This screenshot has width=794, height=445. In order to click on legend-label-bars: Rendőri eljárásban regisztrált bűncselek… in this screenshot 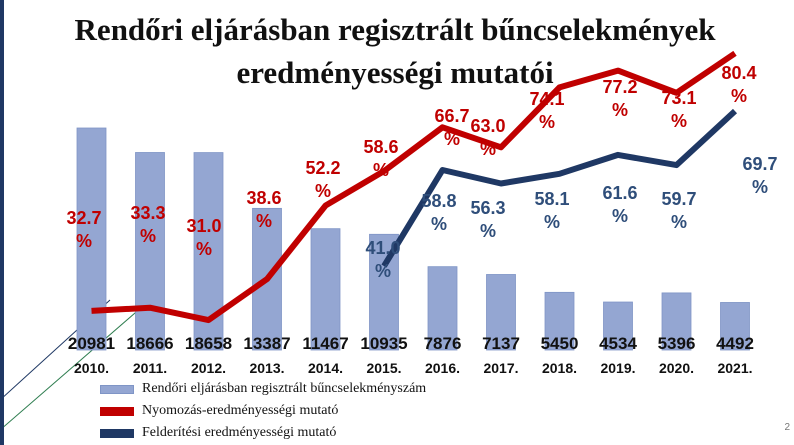, I will do `click(284, 388)`.